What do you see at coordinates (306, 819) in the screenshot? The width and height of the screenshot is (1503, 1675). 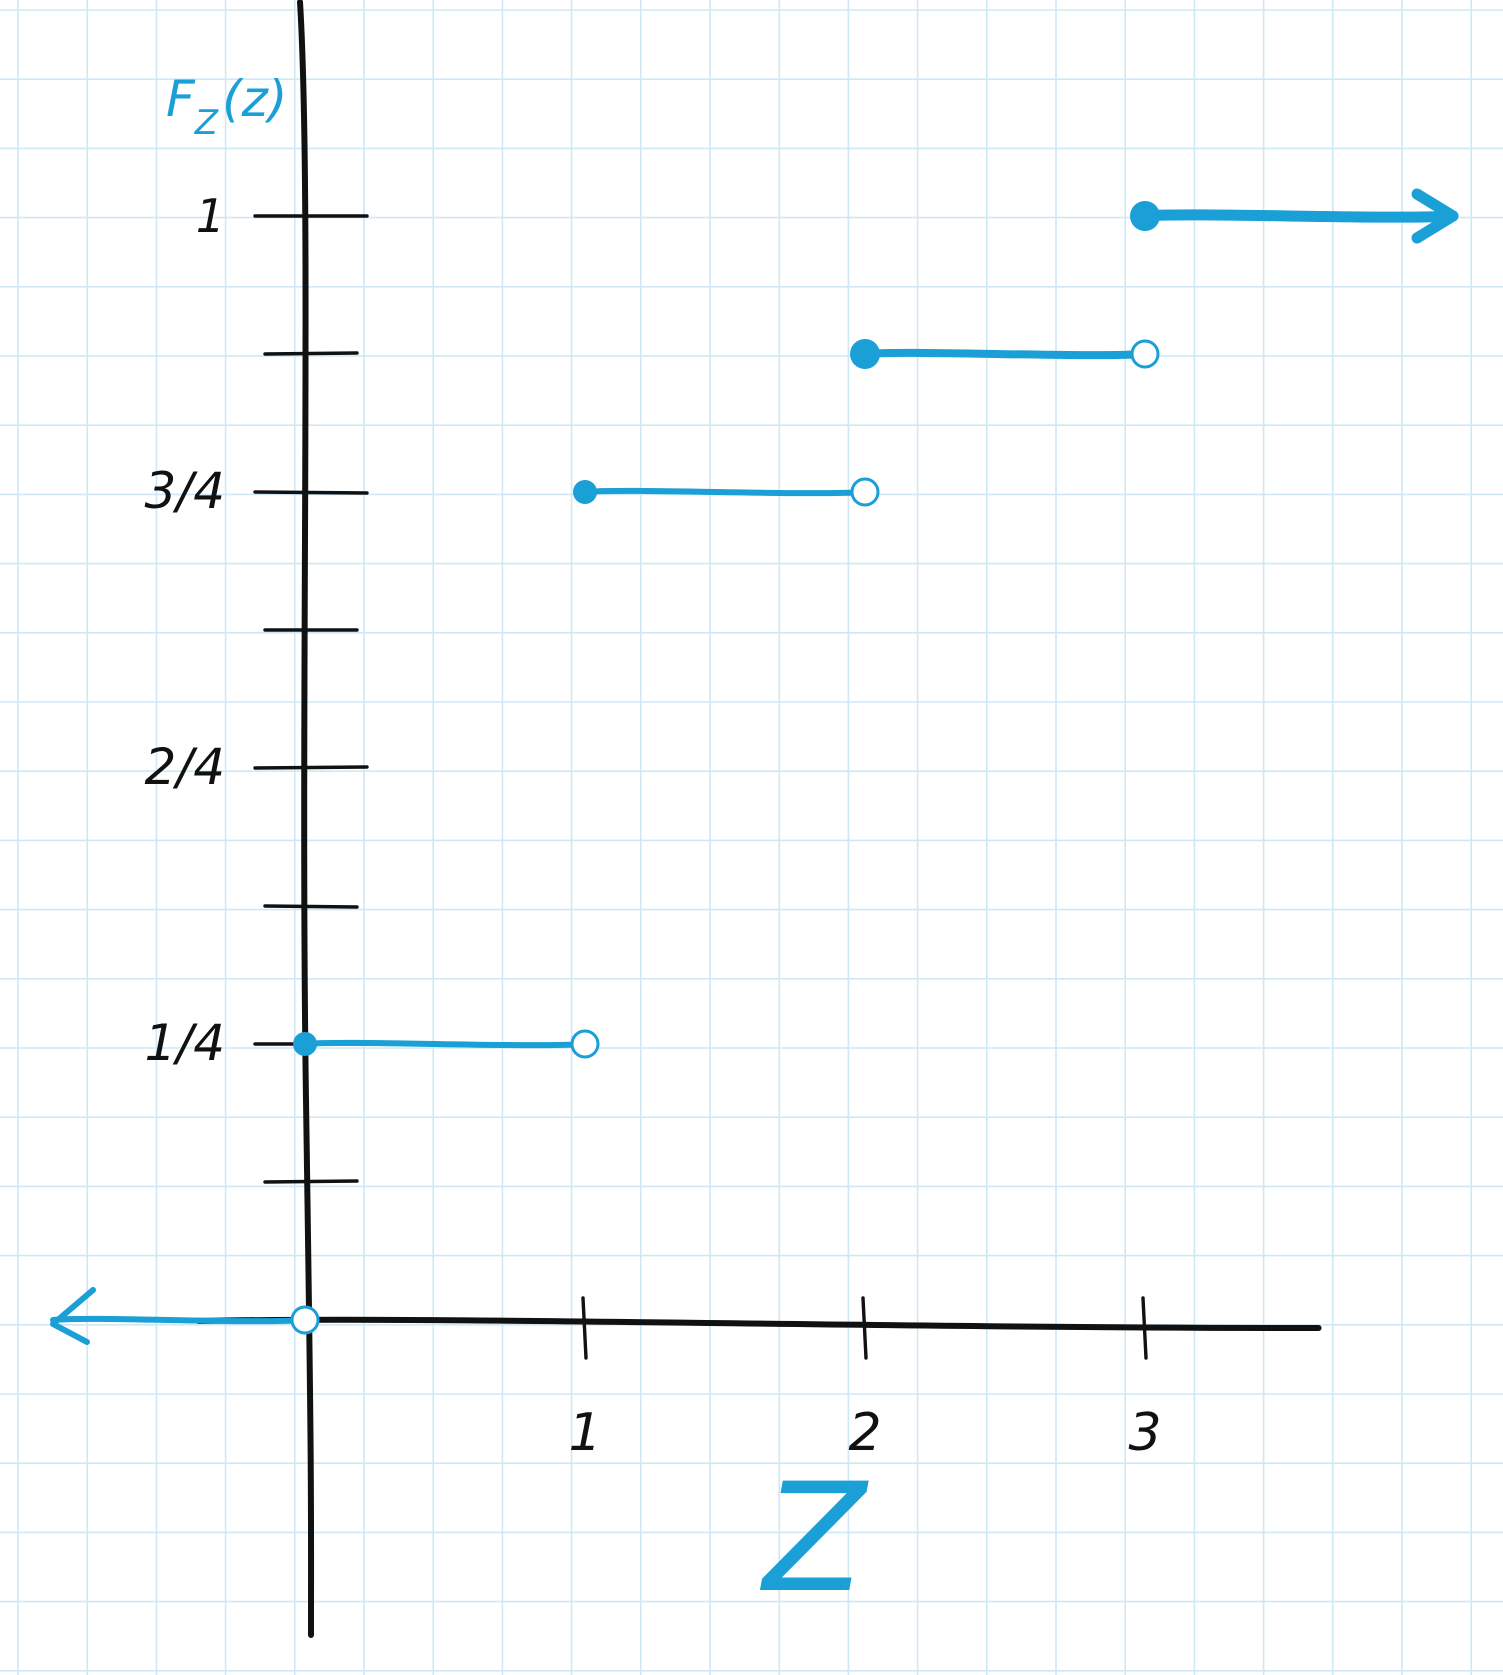 I see `y-axis-line` at bounding box center [306, 819].